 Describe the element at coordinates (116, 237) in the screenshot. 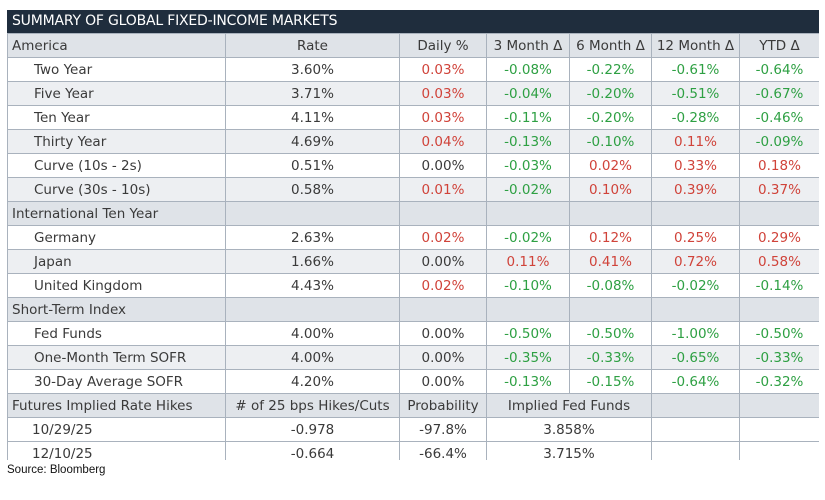

I see `row-label: Germany` at that location.